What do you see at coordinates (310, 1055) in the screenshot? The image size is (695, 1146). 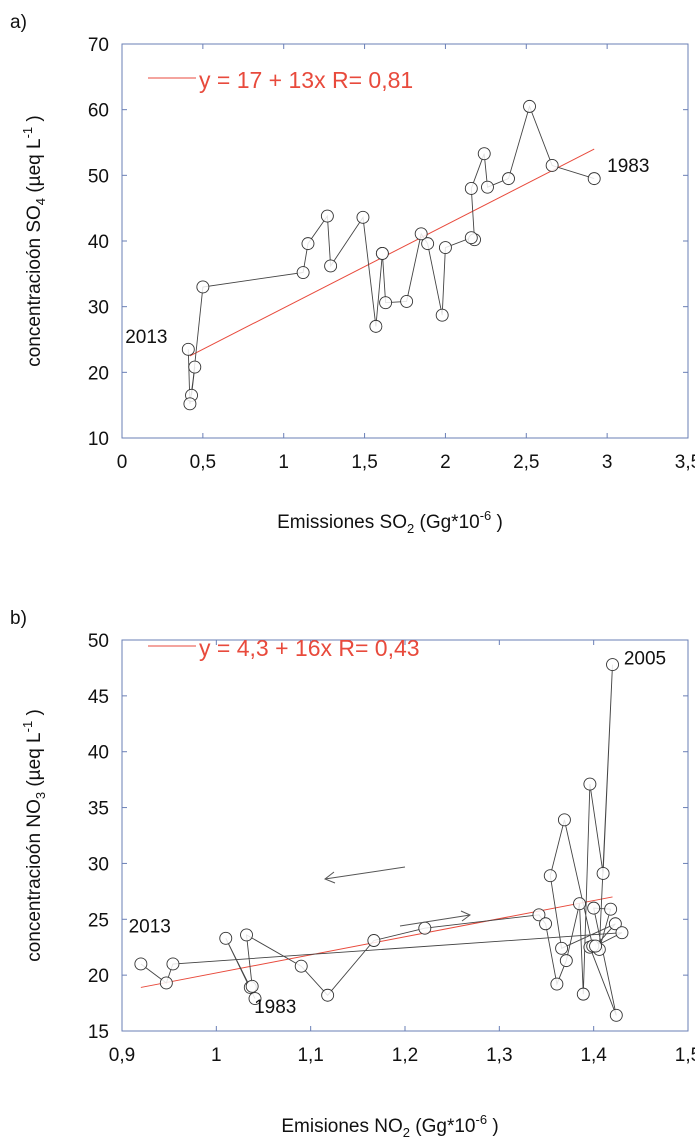 I see `x-tick-label: 1,1` at bounding box center [310, 1055].